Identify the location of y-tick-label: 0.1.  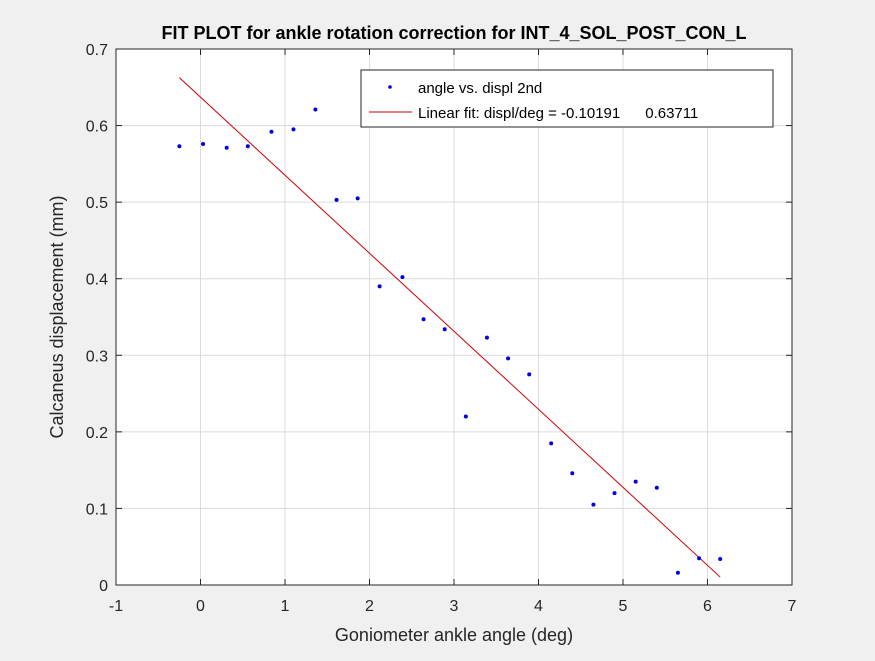
(97, 509).